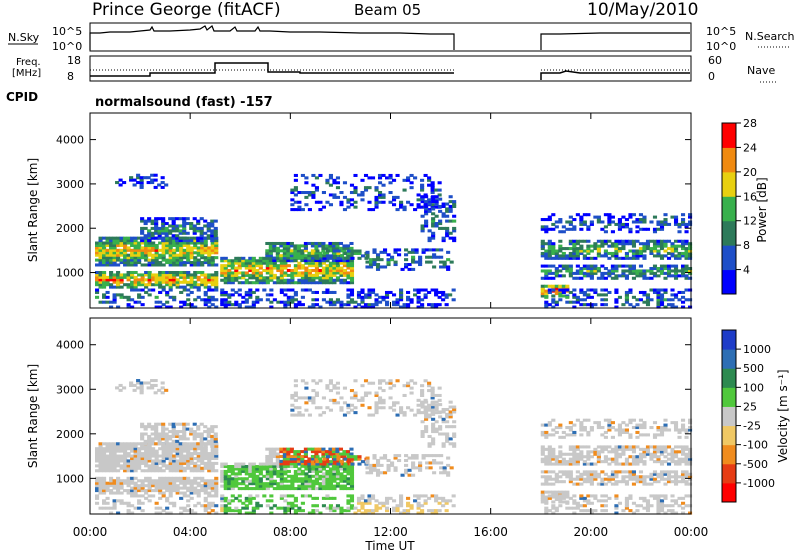 This screenshot has height=558, width=800. Describe the element at coordinates (746, 270) in the screenshot. I see `colorbar-tick-label: 4` at that location.